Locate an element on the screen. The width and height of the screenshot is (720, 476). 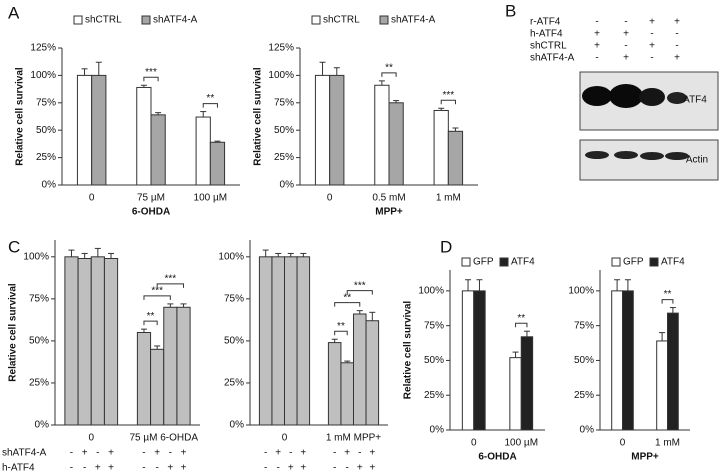
band-label: ATF4 is located at coordinates (695, 100).